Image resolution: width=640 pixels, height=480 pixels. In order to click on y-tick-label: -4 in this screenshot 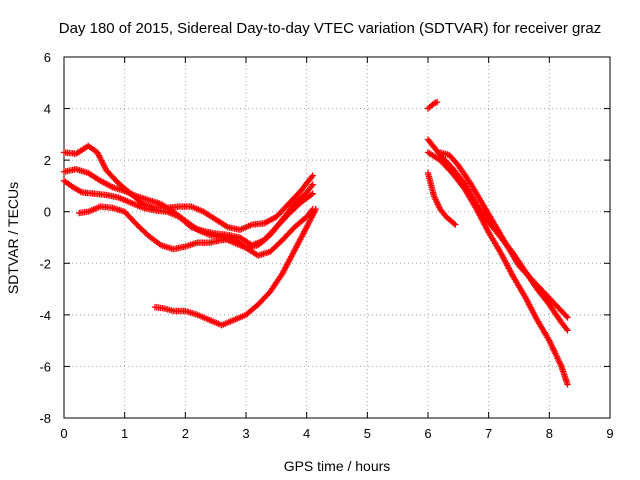, I will do `click(45, 315)`.